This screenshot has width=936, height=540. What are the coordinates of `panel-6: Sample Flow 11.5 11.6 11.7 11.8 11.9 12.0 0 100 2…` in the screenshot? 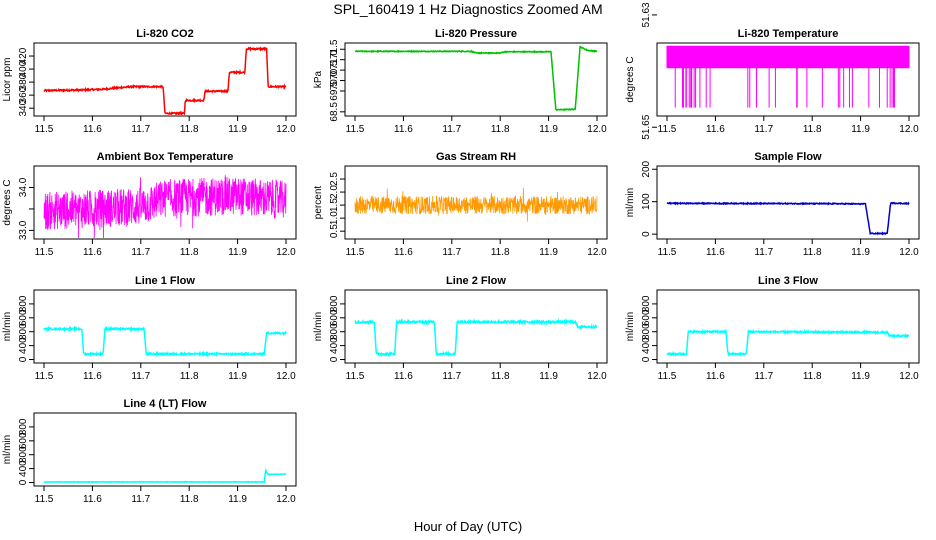 It's located at (772, 204).